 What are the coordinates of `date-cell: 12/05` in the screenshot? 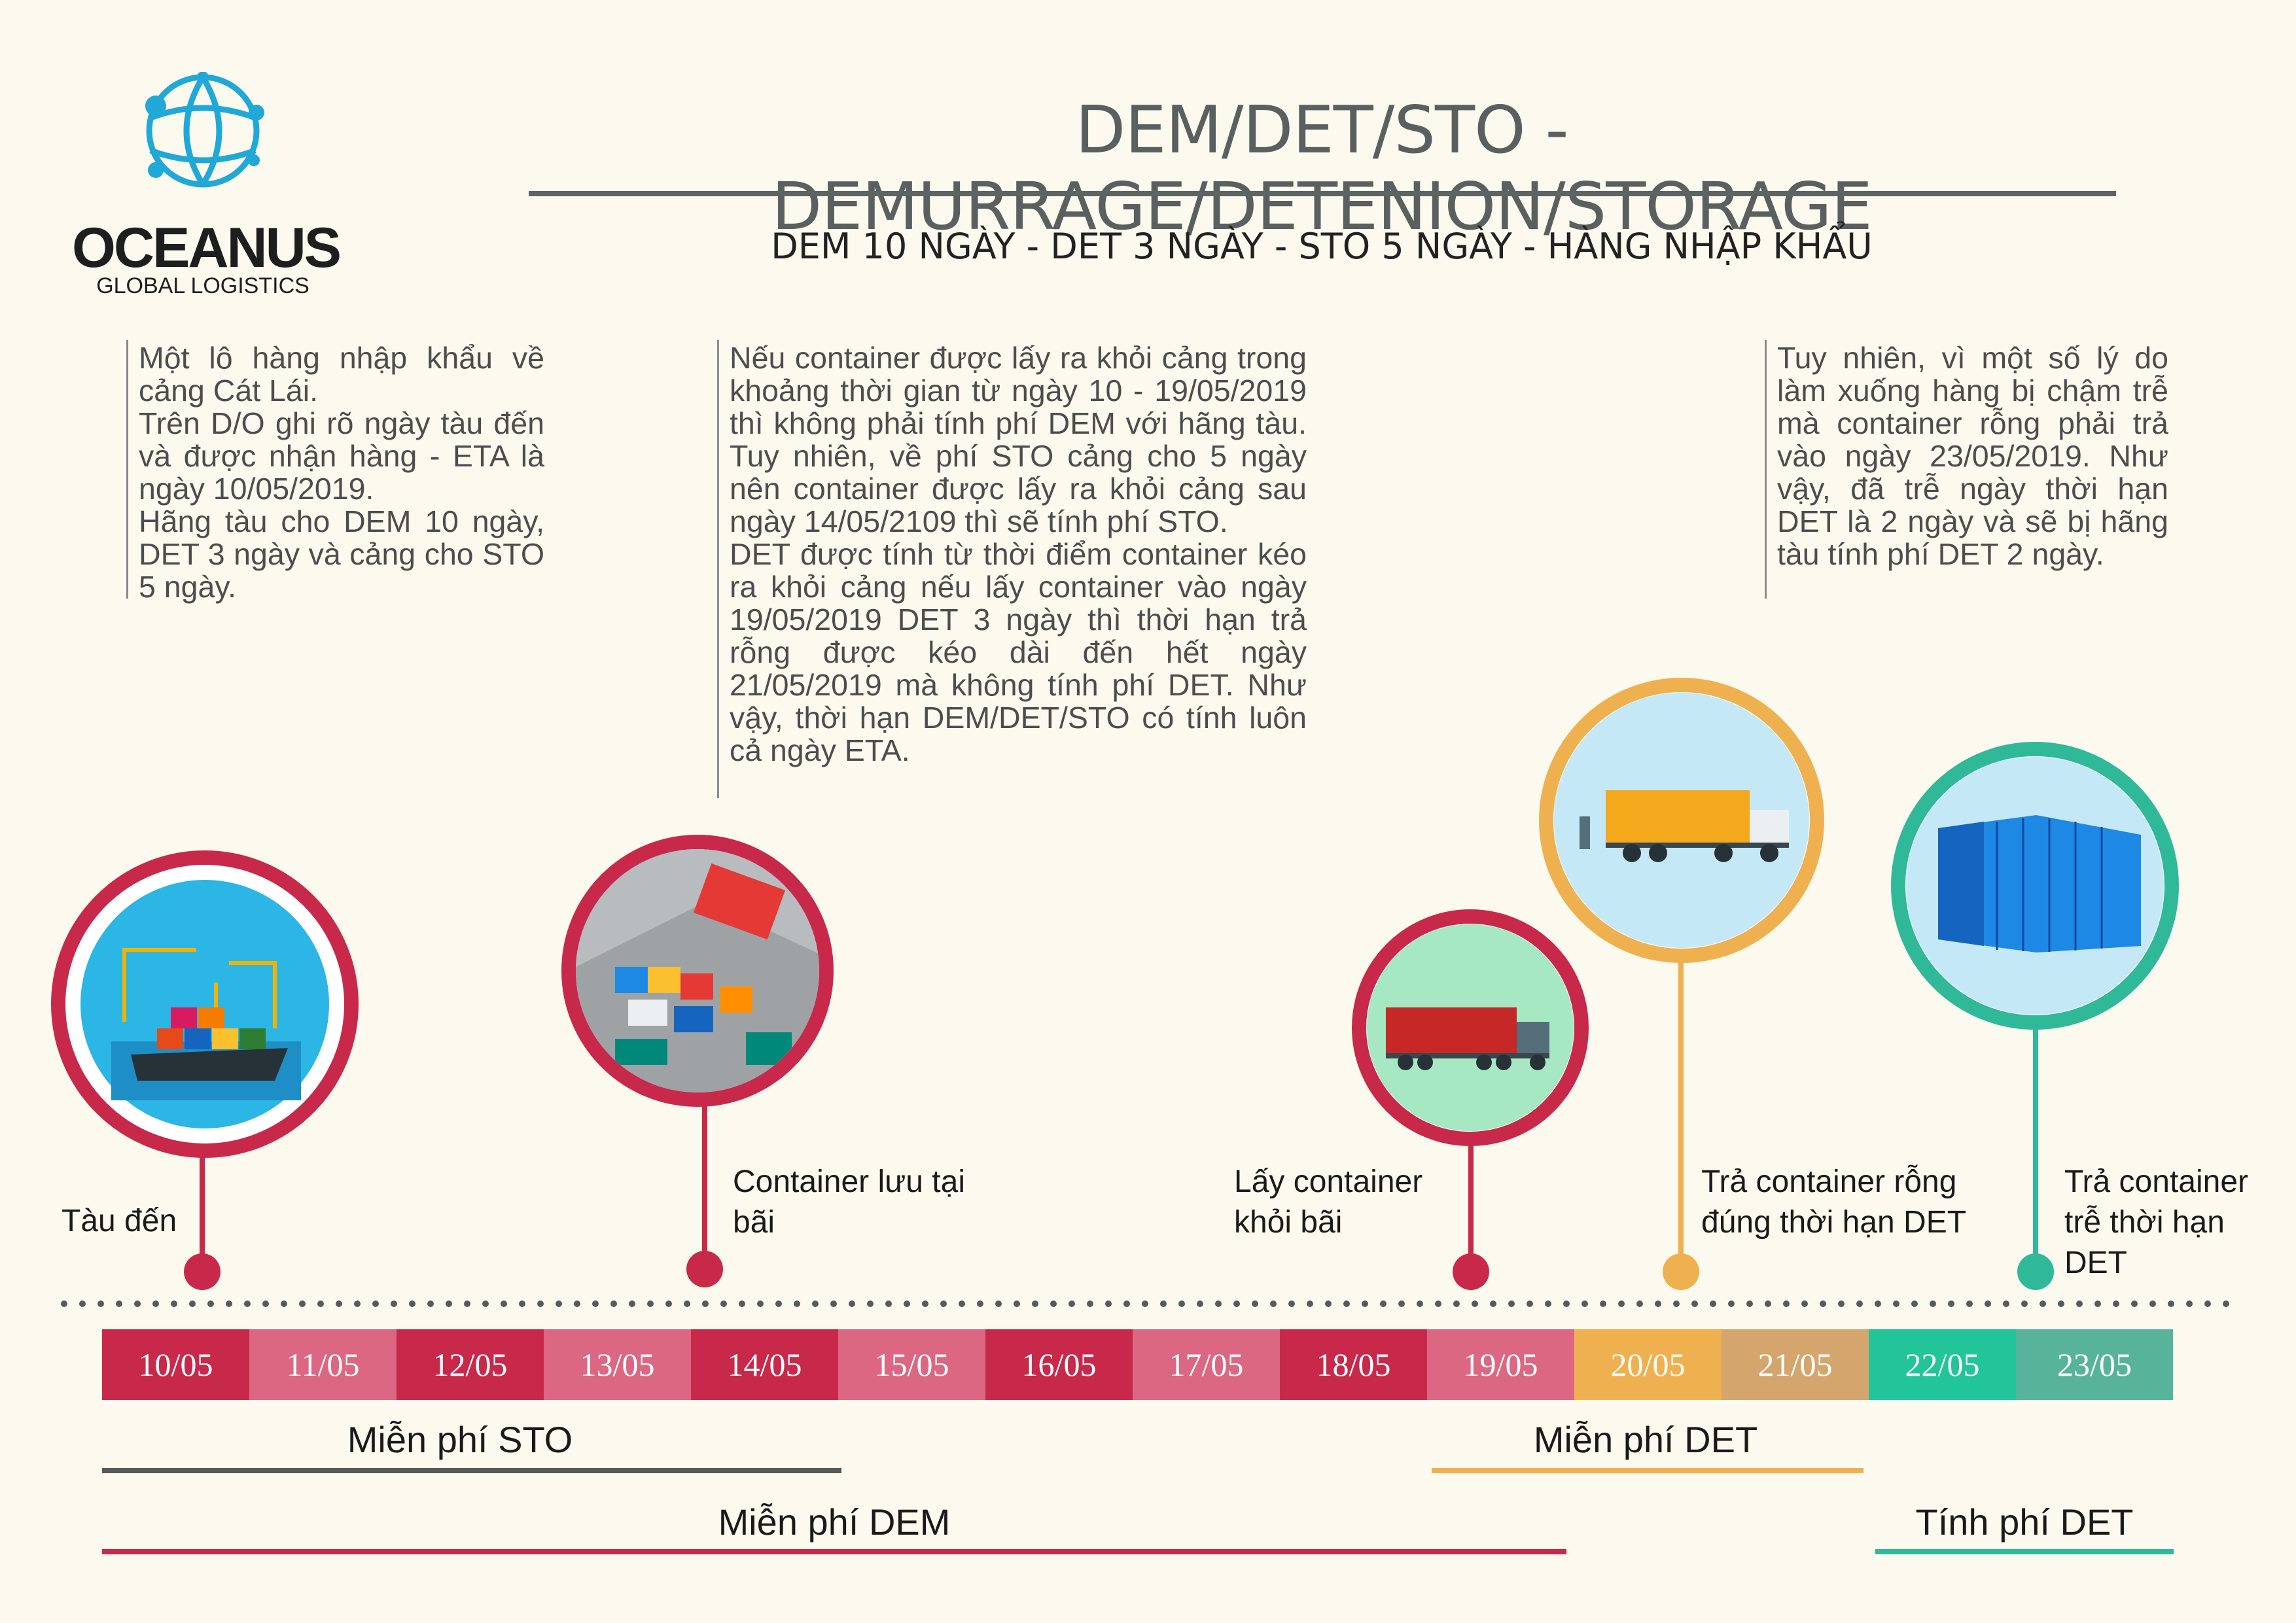 It's located at (471, 1364).